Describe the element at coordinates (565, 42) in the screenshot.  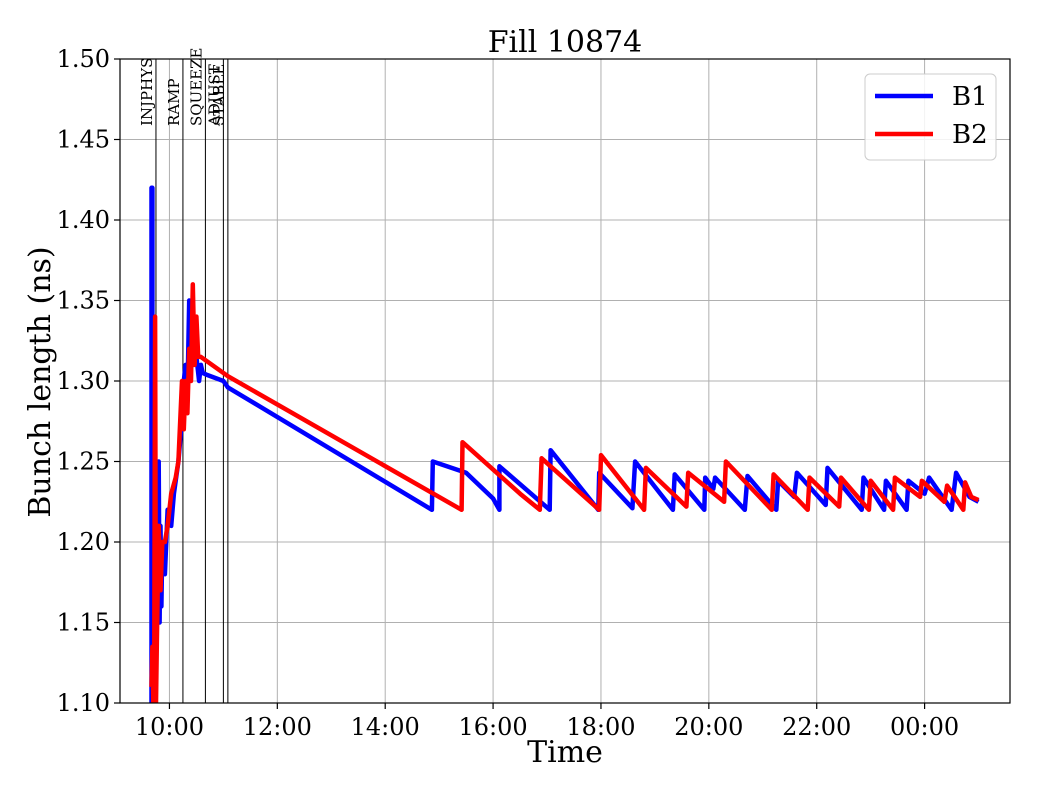
I see `chart-title: Fill 10874` at that location.